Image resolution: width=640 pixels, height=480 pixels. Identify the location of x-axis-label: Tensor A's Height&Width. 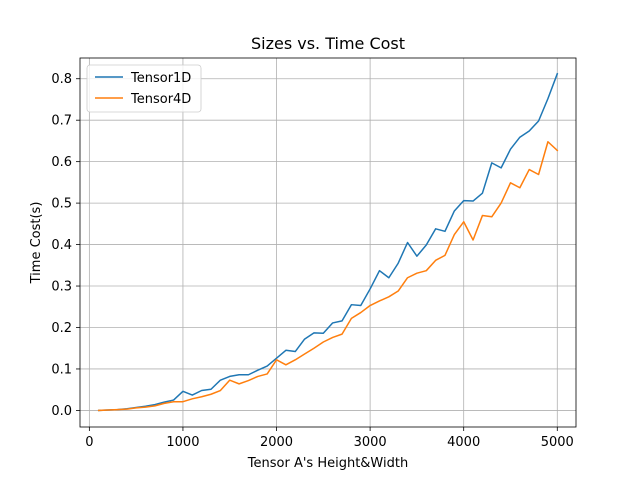
(327, 463).